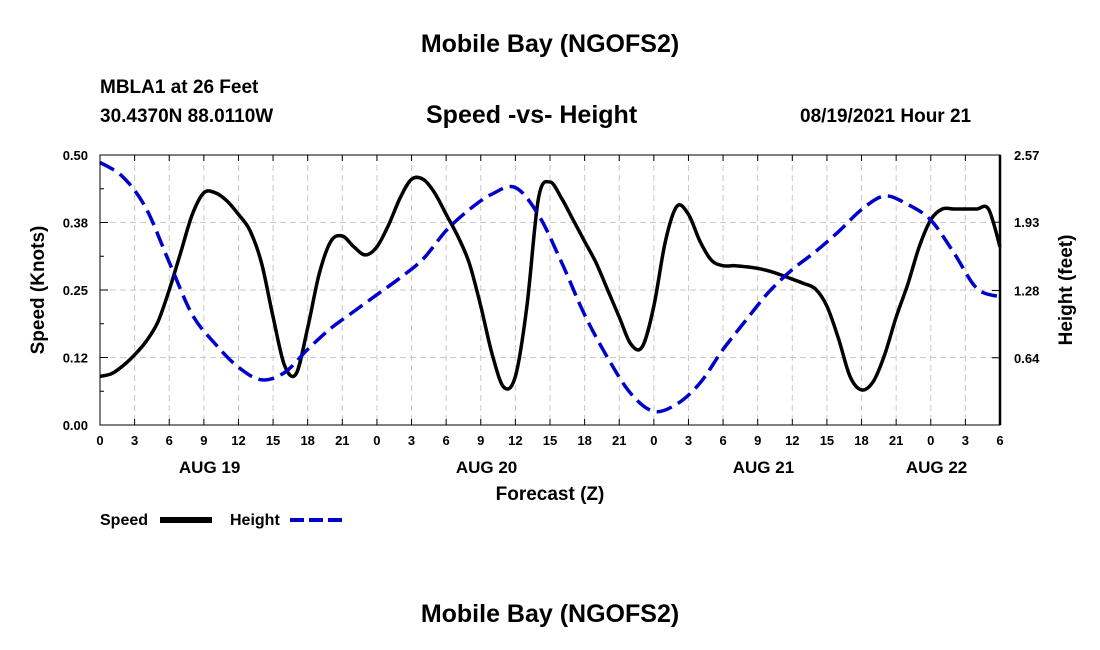 The image size is (1100, 650). What do you see at coordinates (763, 467) in the screenshot?
I see `date-label: AUG 21` at bounding box center [763, 467].